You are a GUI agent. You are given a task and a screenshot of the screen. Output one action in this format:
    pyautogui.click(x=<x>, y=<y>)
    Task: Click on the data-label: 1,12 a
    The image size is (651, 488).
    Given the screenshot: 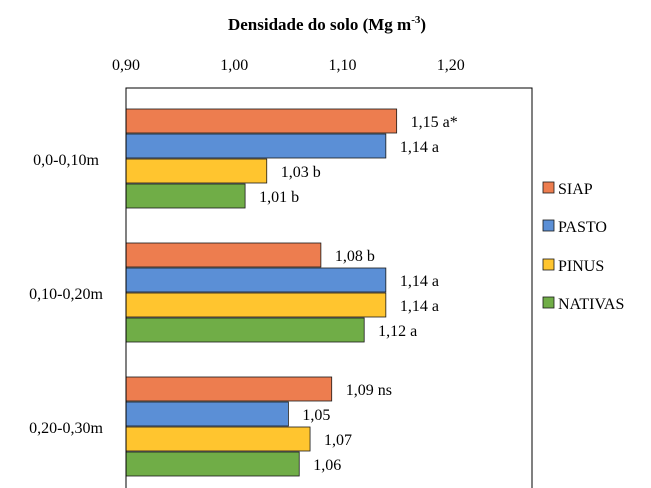 What is the action you would take?
    pyautogui.click(x=397, y=331)
    